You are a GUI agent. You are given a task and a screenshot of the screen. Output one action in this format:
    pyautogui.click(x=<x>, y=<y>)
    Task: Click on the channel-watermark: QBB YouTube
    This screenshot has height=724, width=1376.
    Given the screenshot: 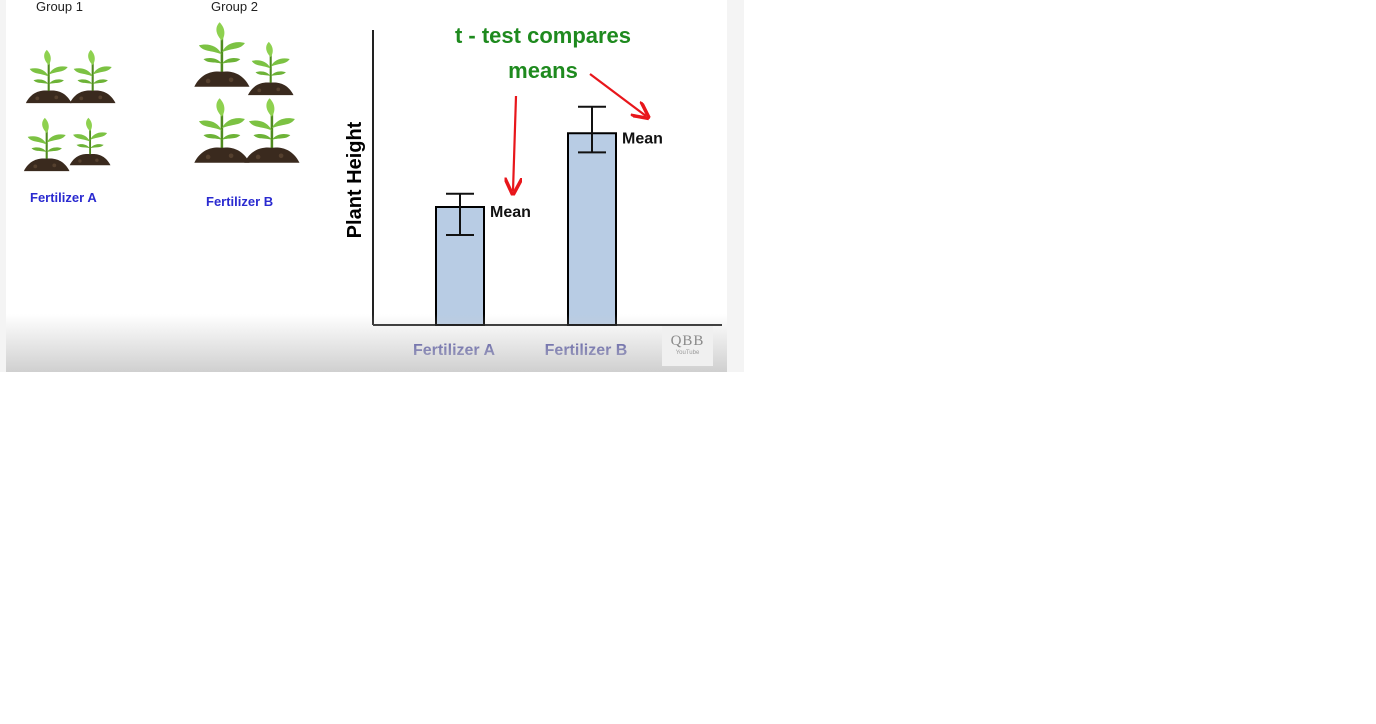 What is the action you would take?
    pyautogui.click(x=687, y=346)
    